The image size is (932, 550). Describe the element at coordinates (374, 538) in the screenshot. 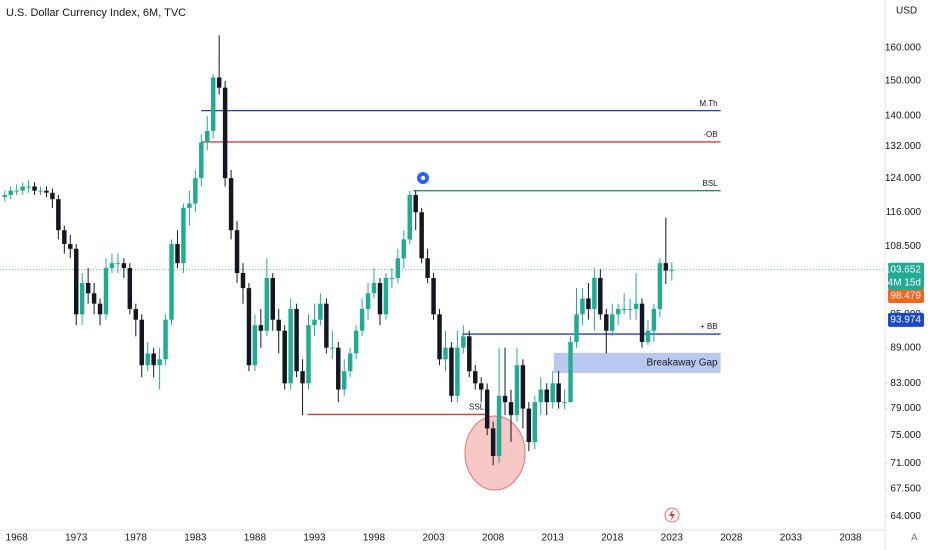

I see `x-tick-label: 1998` at that location.